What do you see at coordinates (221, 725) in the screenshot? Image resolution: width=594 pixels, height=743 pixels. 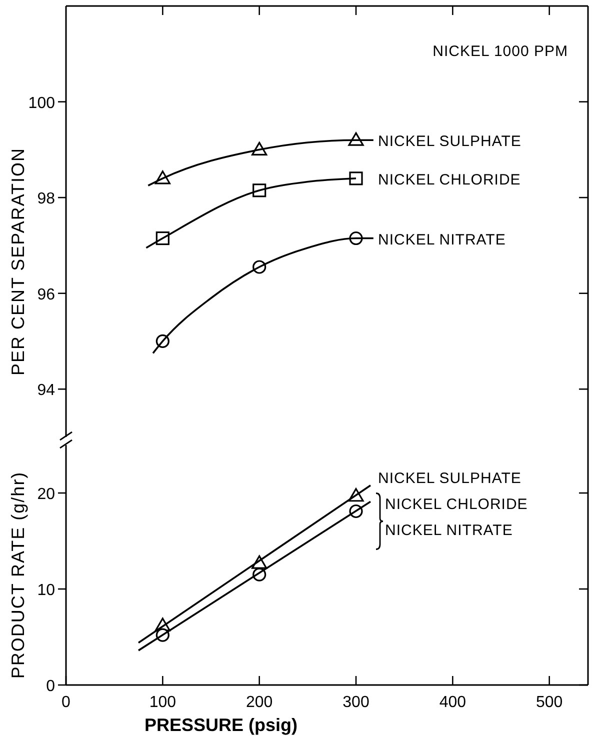 I see `x-axis-title: PRESSURE (psig)` at bounding box center [221, 725].